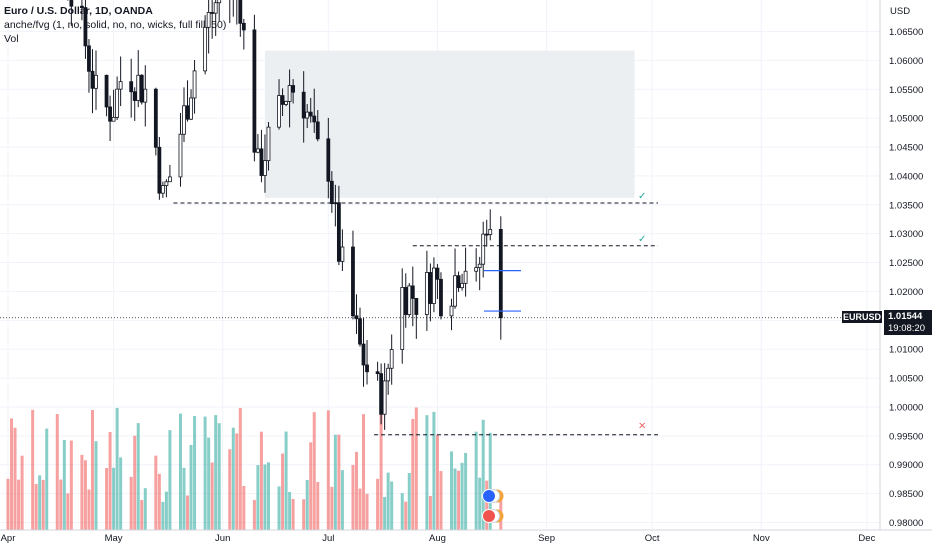  What do you see at coordinates (78, 11) in the screenshot?
I see `symbol-title: Euro / U.S. Dollar, 1D, OANDA` at bounding box center [78, 11].